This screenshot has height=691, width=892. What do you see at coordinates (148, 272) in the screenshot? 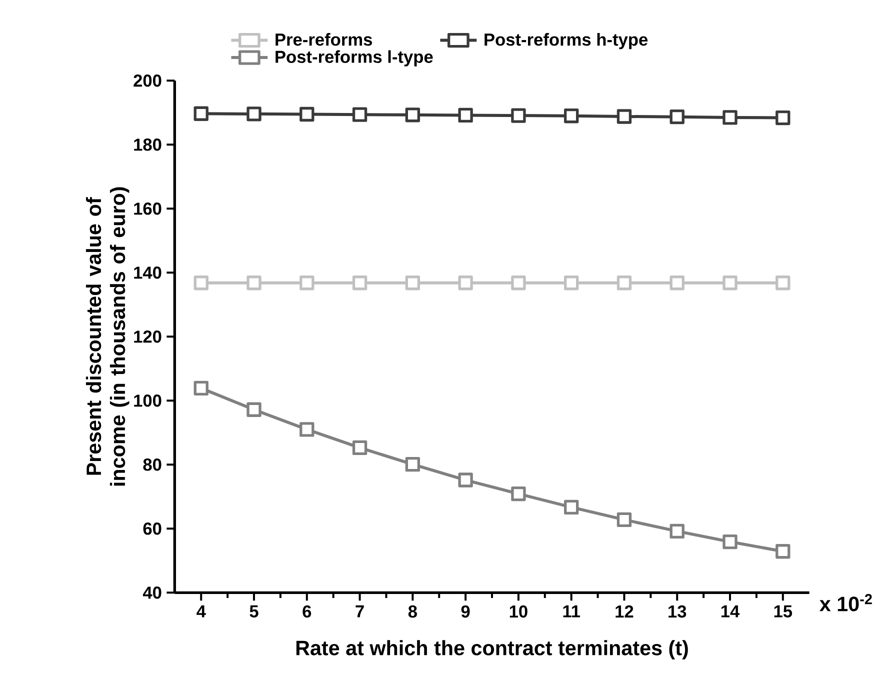
I see `y-tick-label: 140` at bounding box center [148, 272].